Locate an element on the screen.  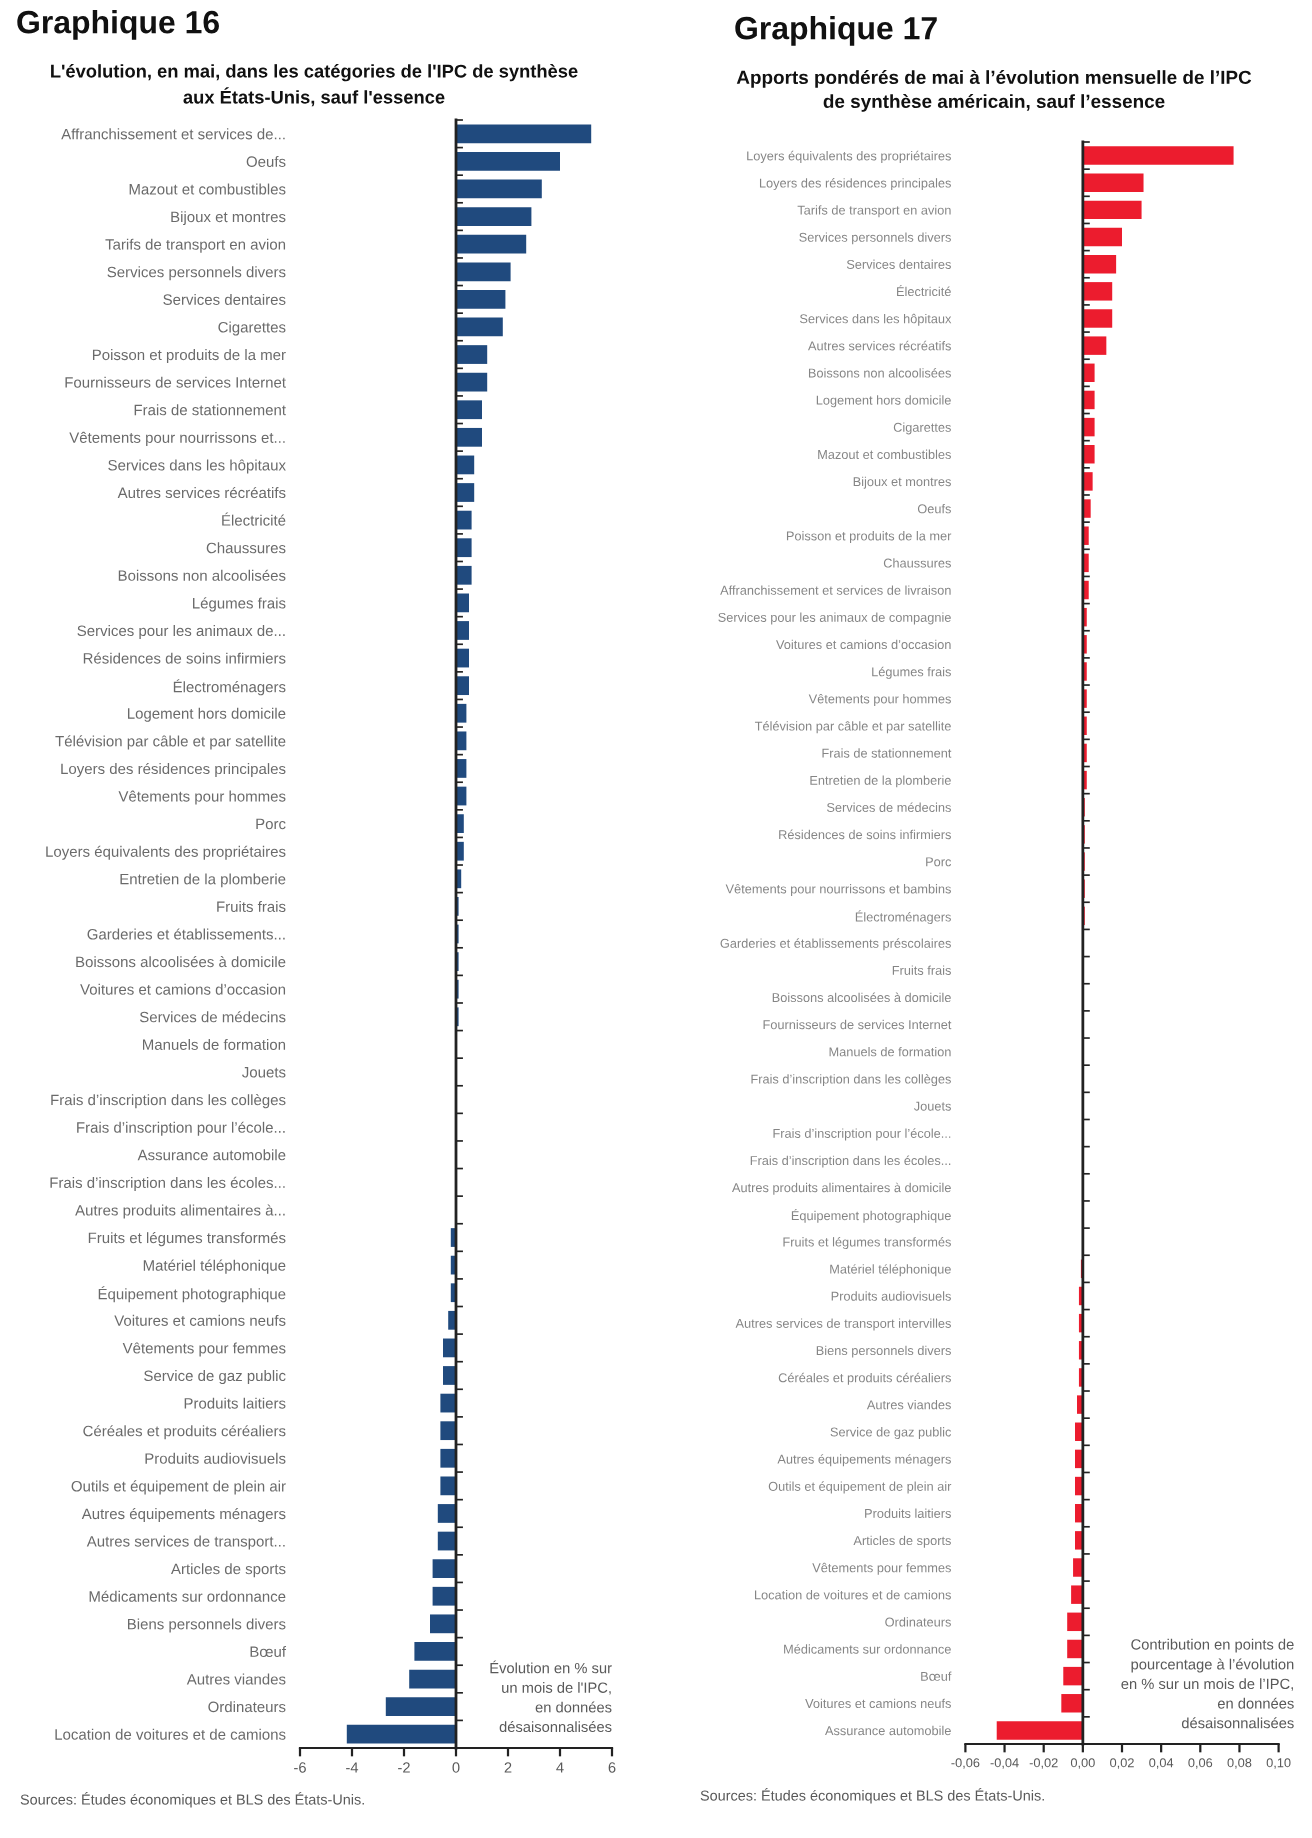
chart-subtitle: L'évolution, en mai, dans les catégories de l'IPC de synthèse aux États-Unis, sauf l'essence is located at coordinates (314, 85).